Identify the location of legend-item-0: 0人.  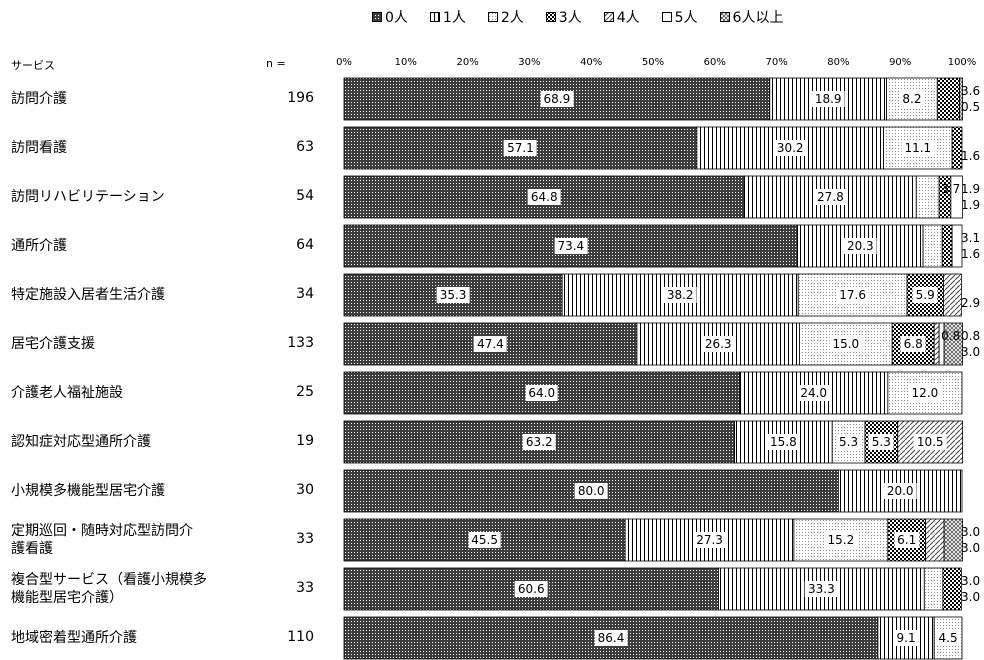
(390, 17).